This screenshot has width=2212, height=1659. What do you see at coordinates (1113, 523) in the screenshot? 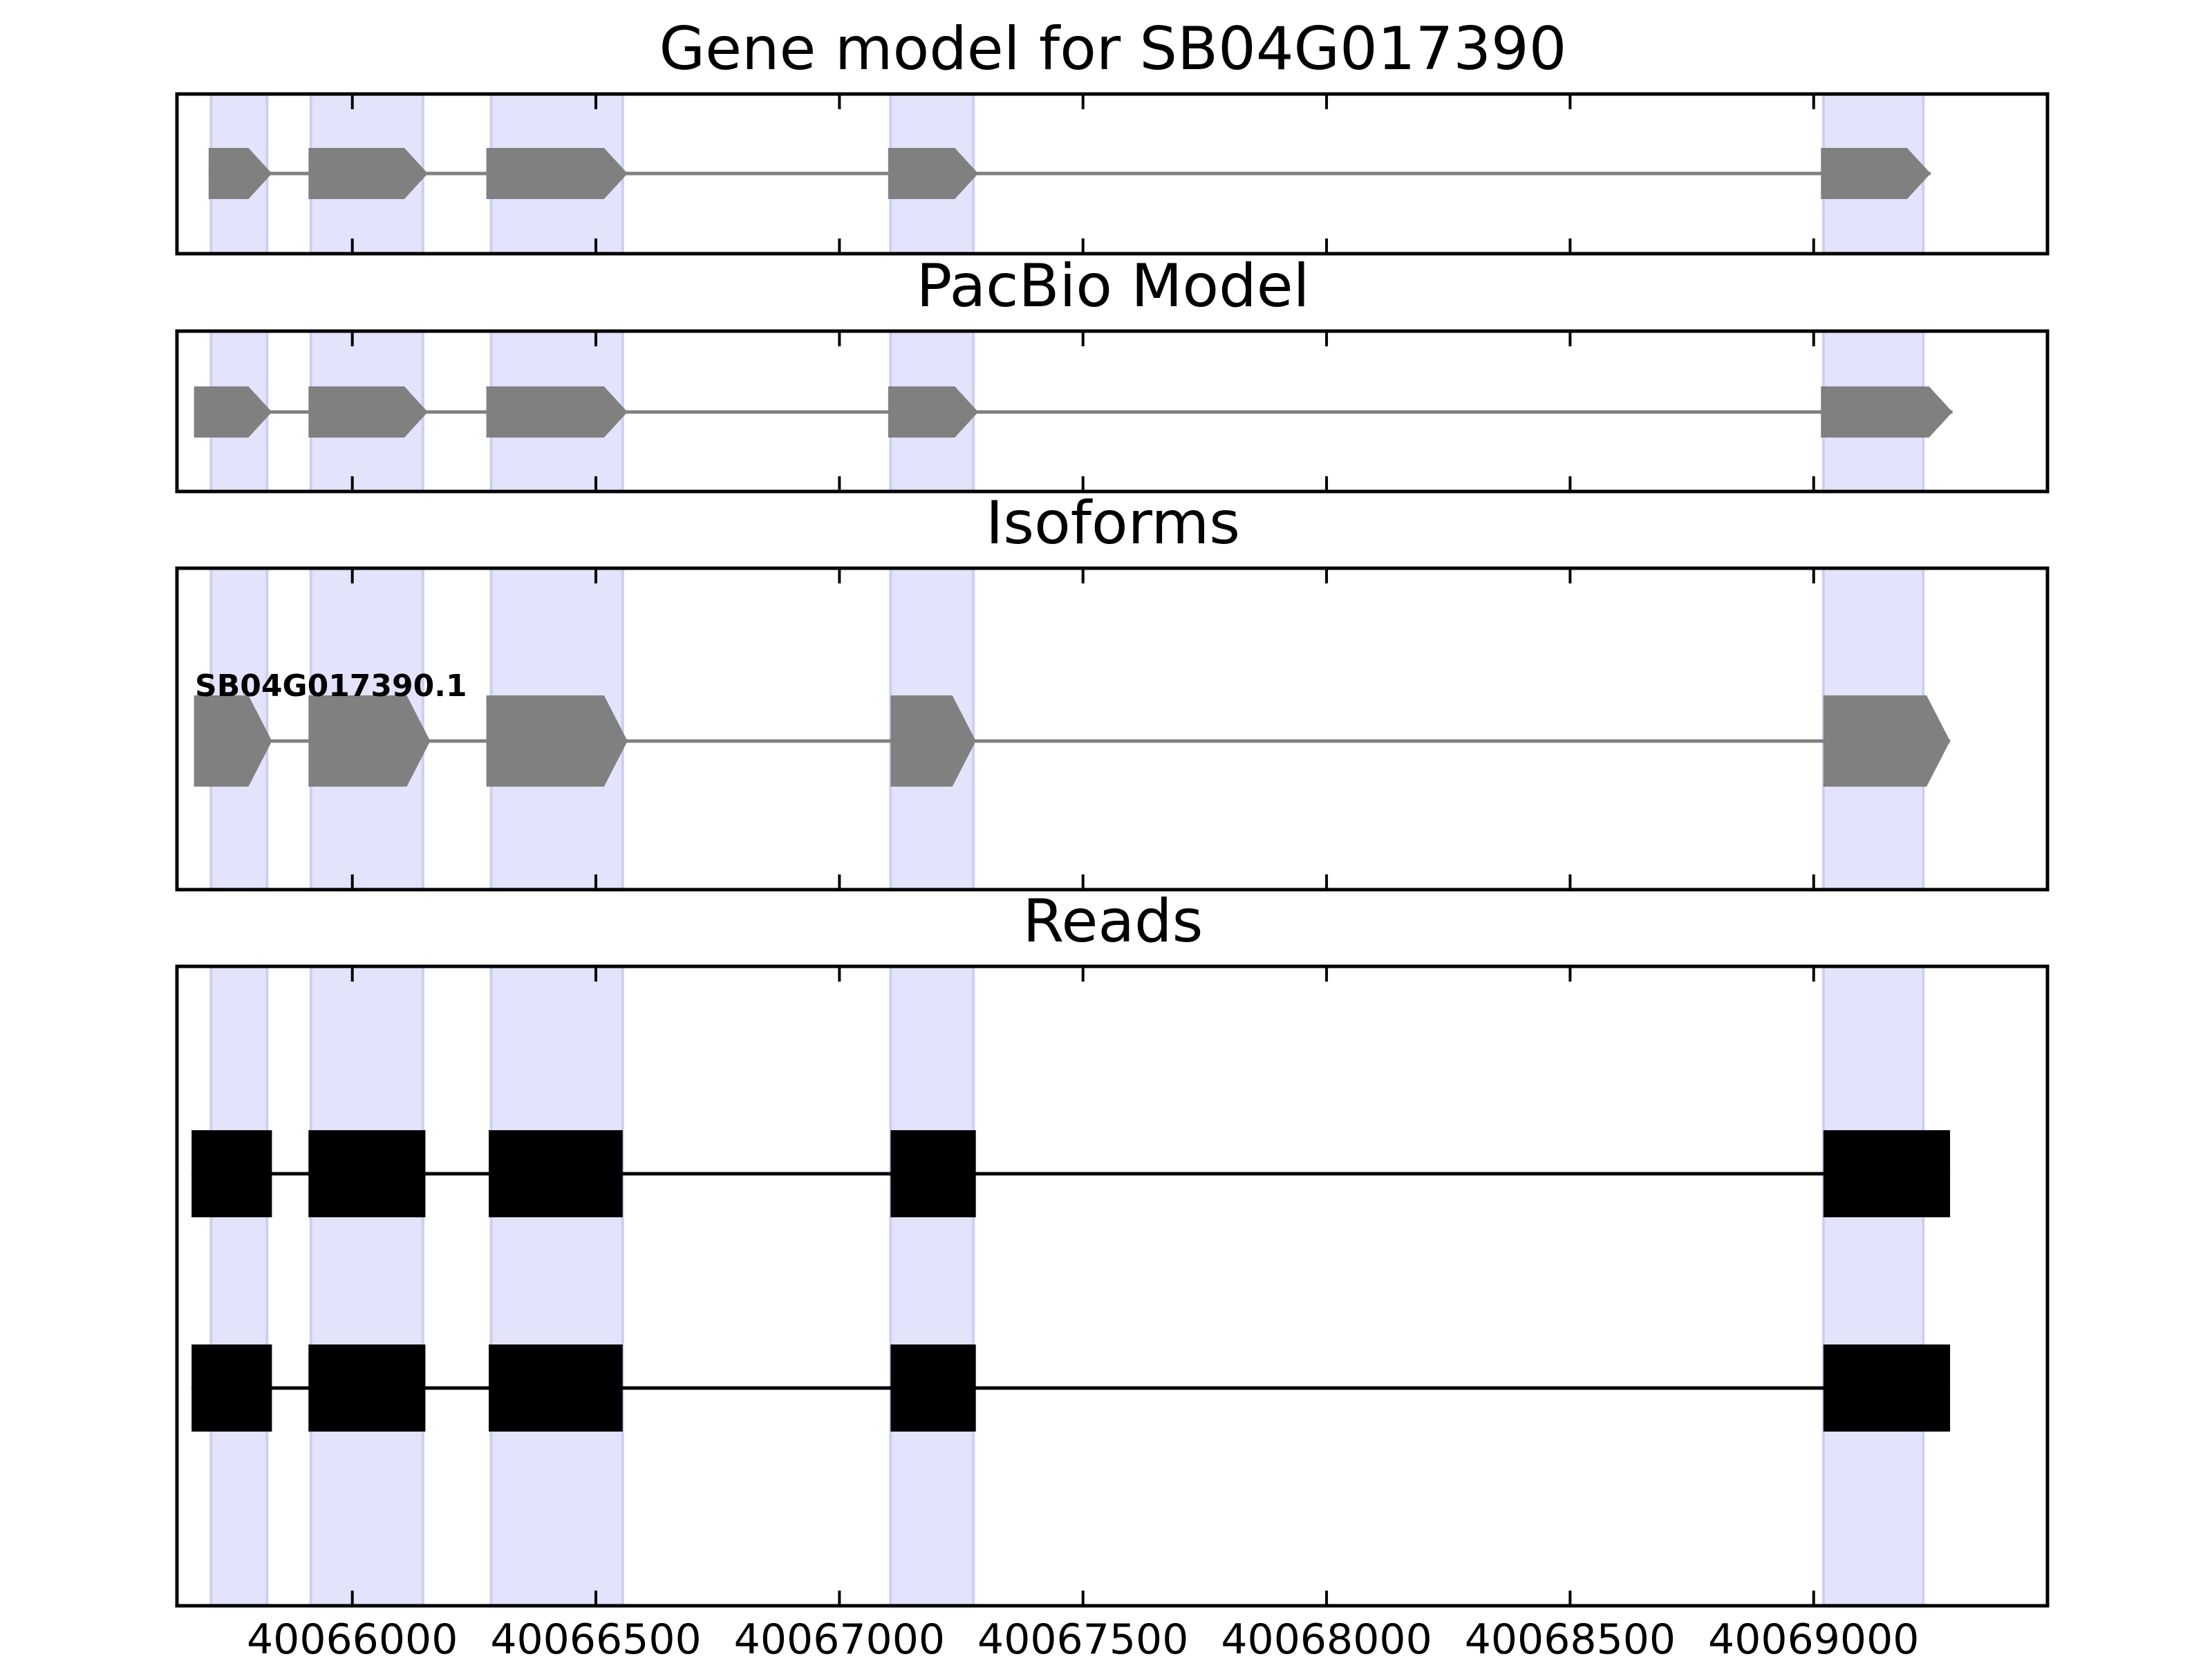
I see `panel-title-isoforms: Isoforms` at bounding box center [1113, 523].